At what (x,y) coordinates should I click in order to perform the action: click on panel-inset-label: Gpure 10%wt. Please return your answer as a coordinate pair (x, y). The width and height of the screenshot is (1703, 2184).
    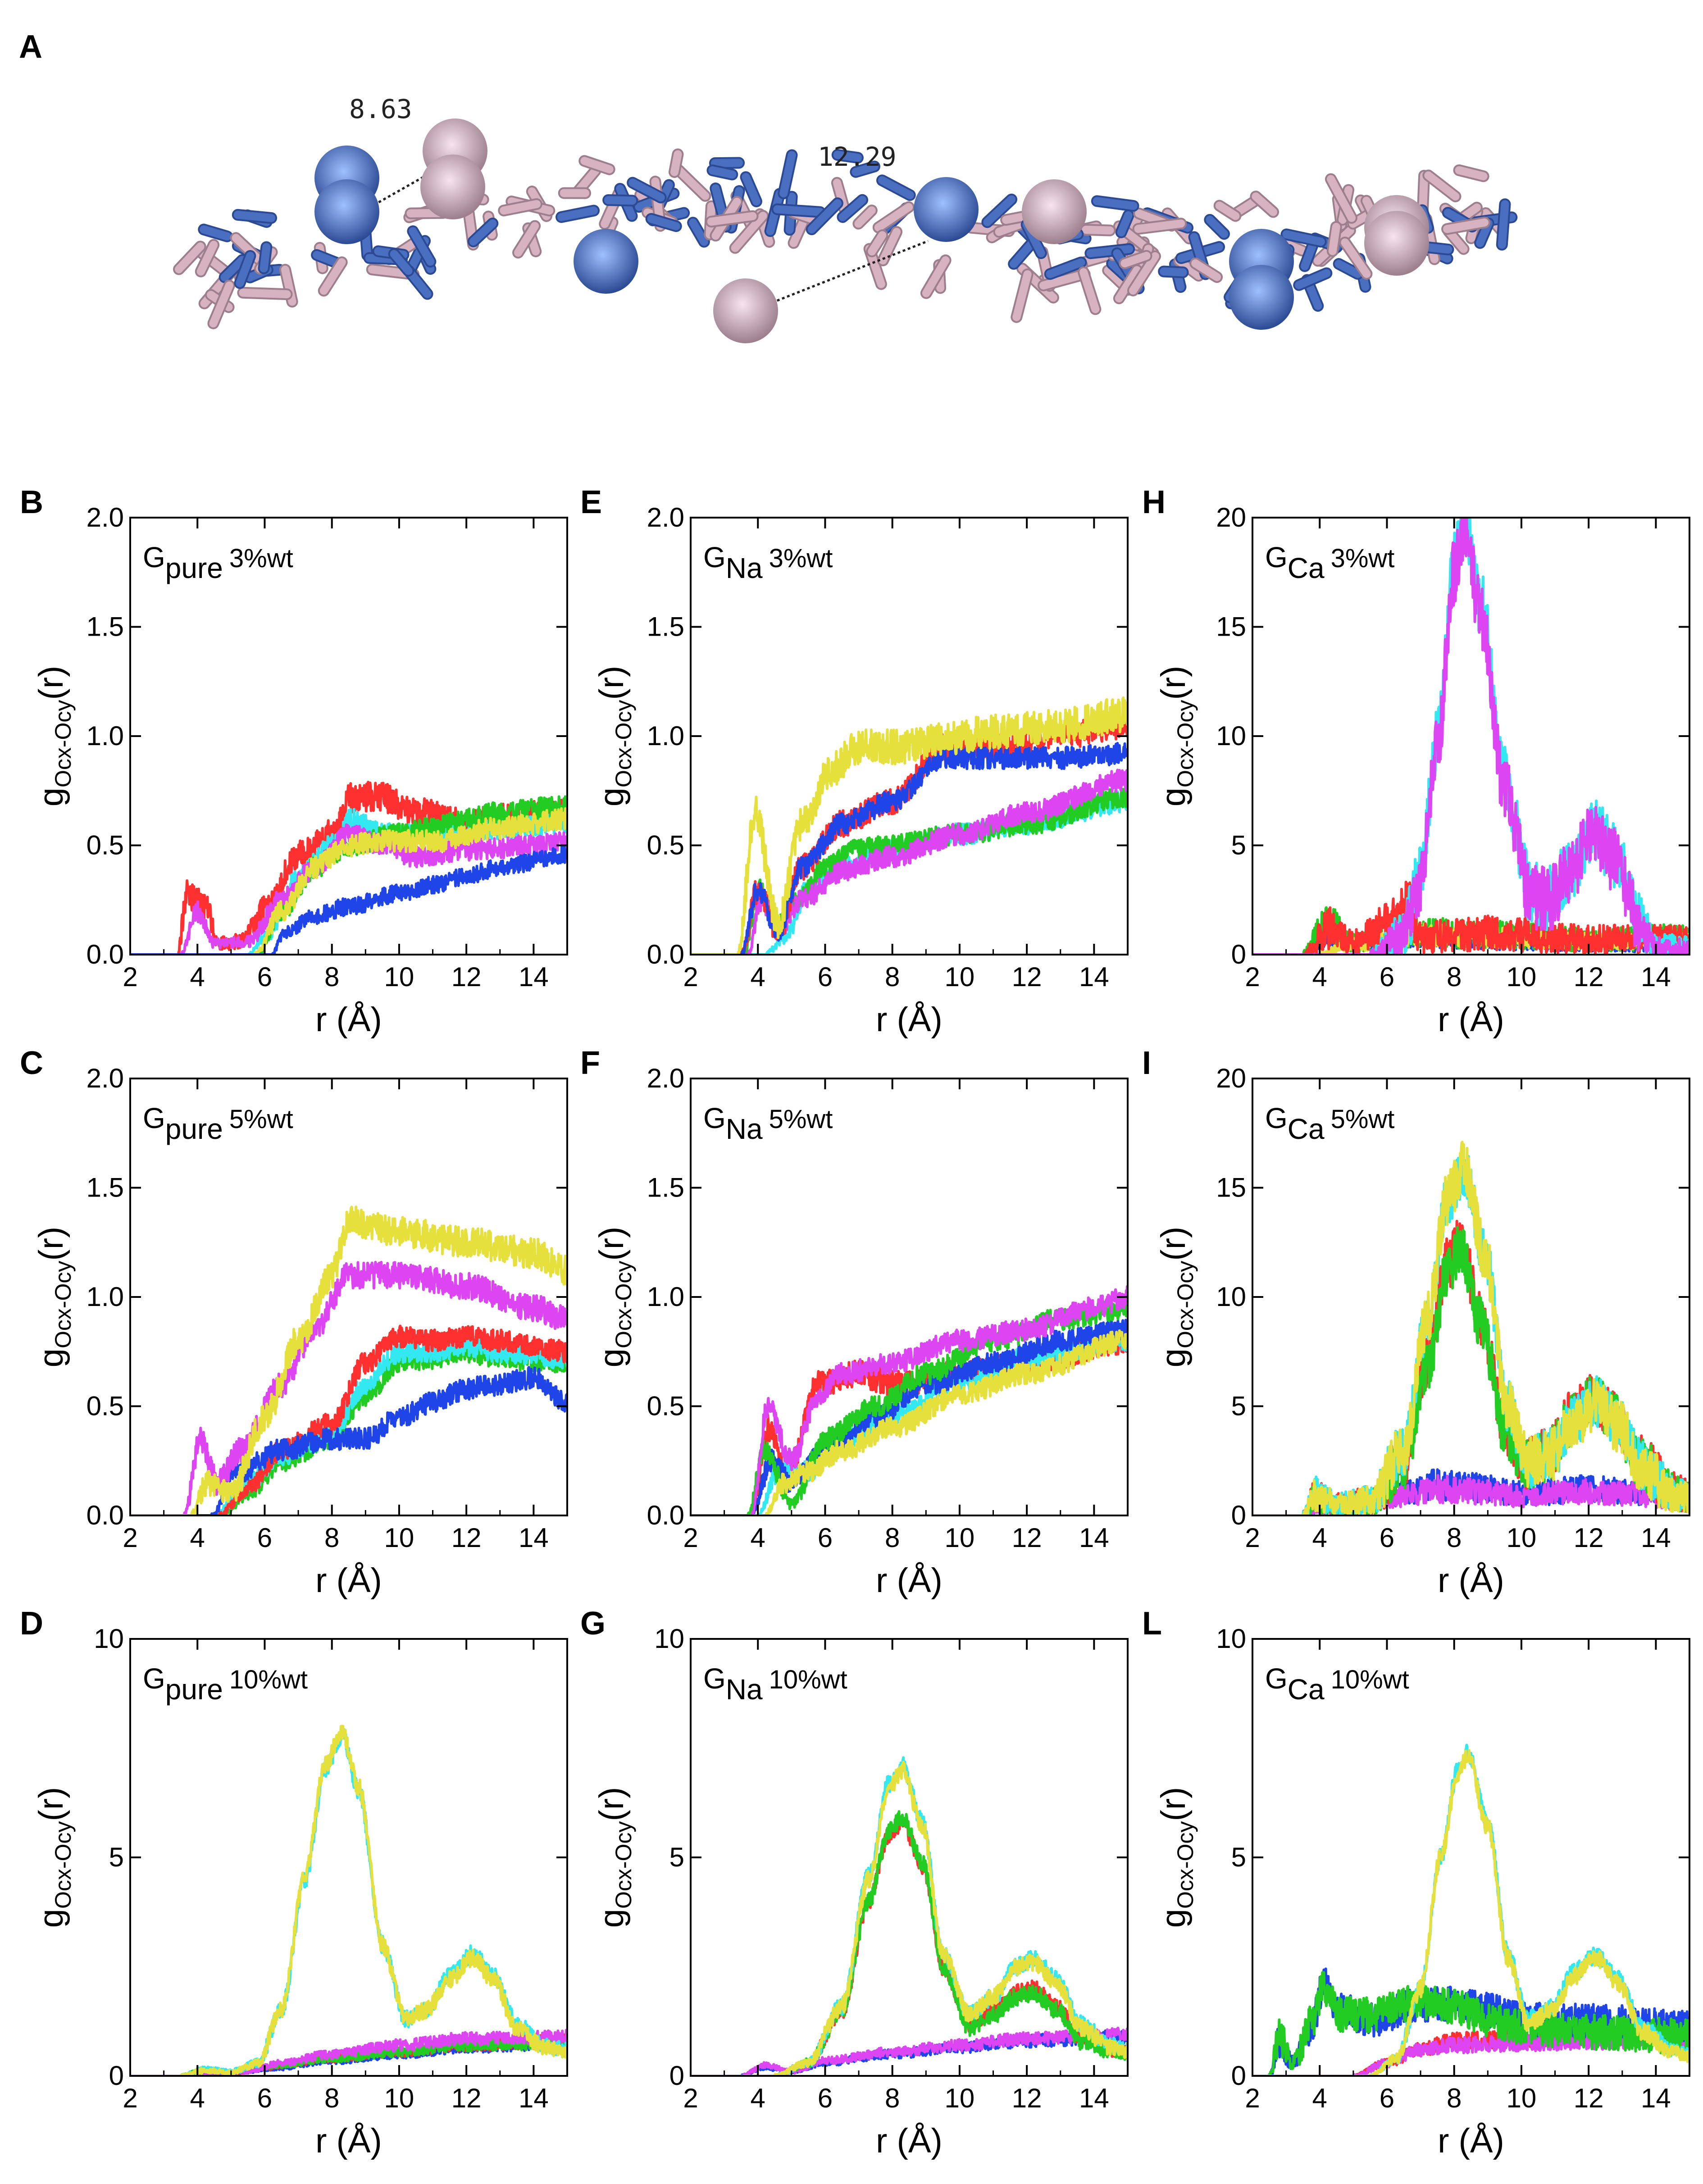
    Looking at the image, I should click on (225, 1684).